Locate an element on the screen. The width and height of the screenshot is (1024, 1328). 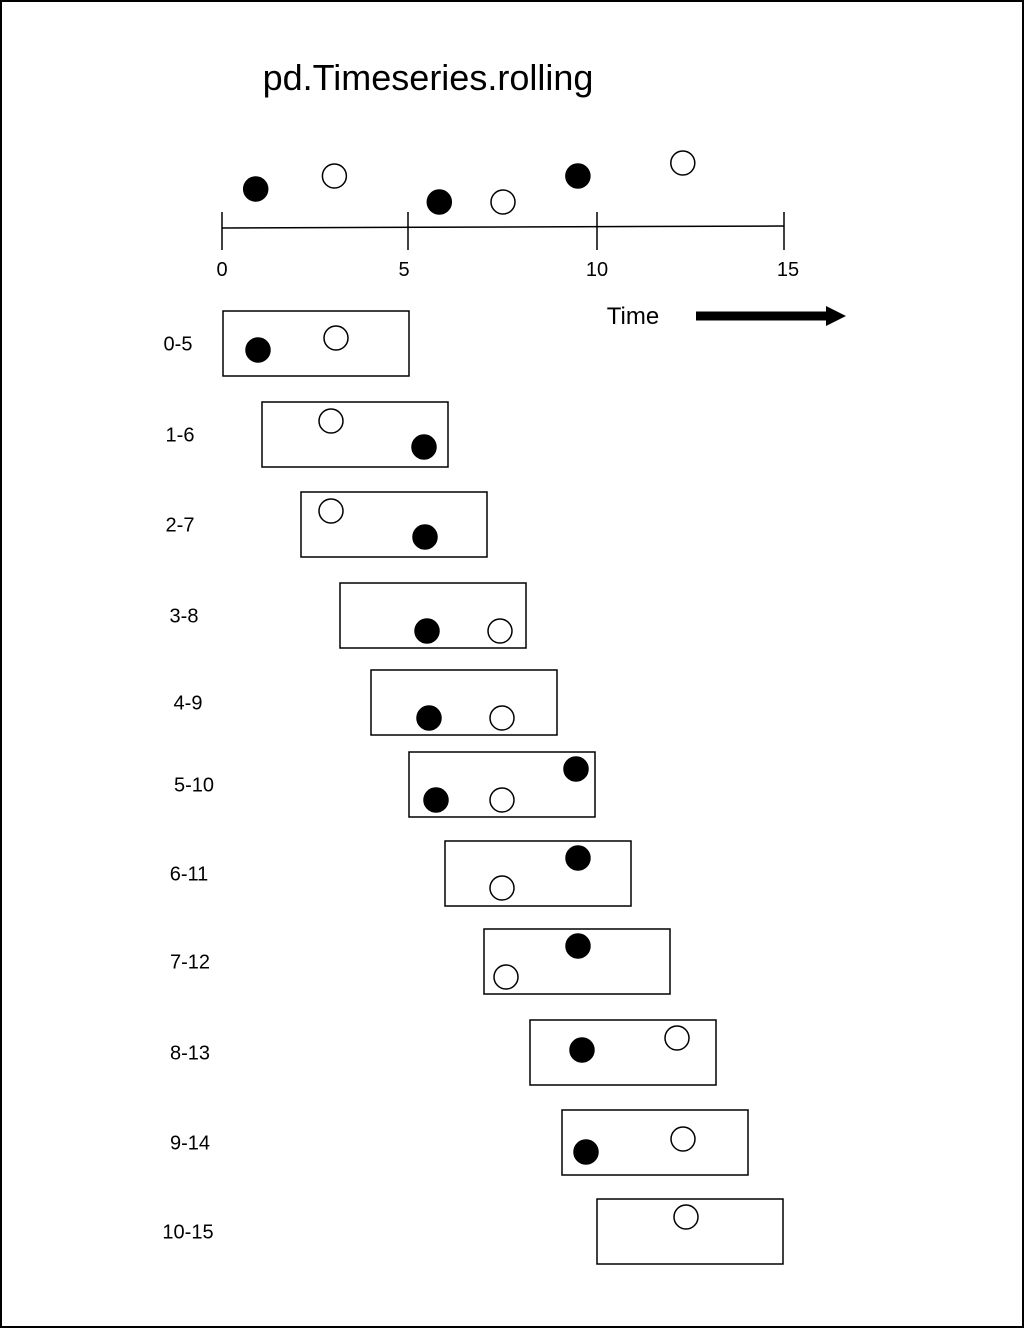
window-label: 10-15 is located at coordinates (187, 1233).